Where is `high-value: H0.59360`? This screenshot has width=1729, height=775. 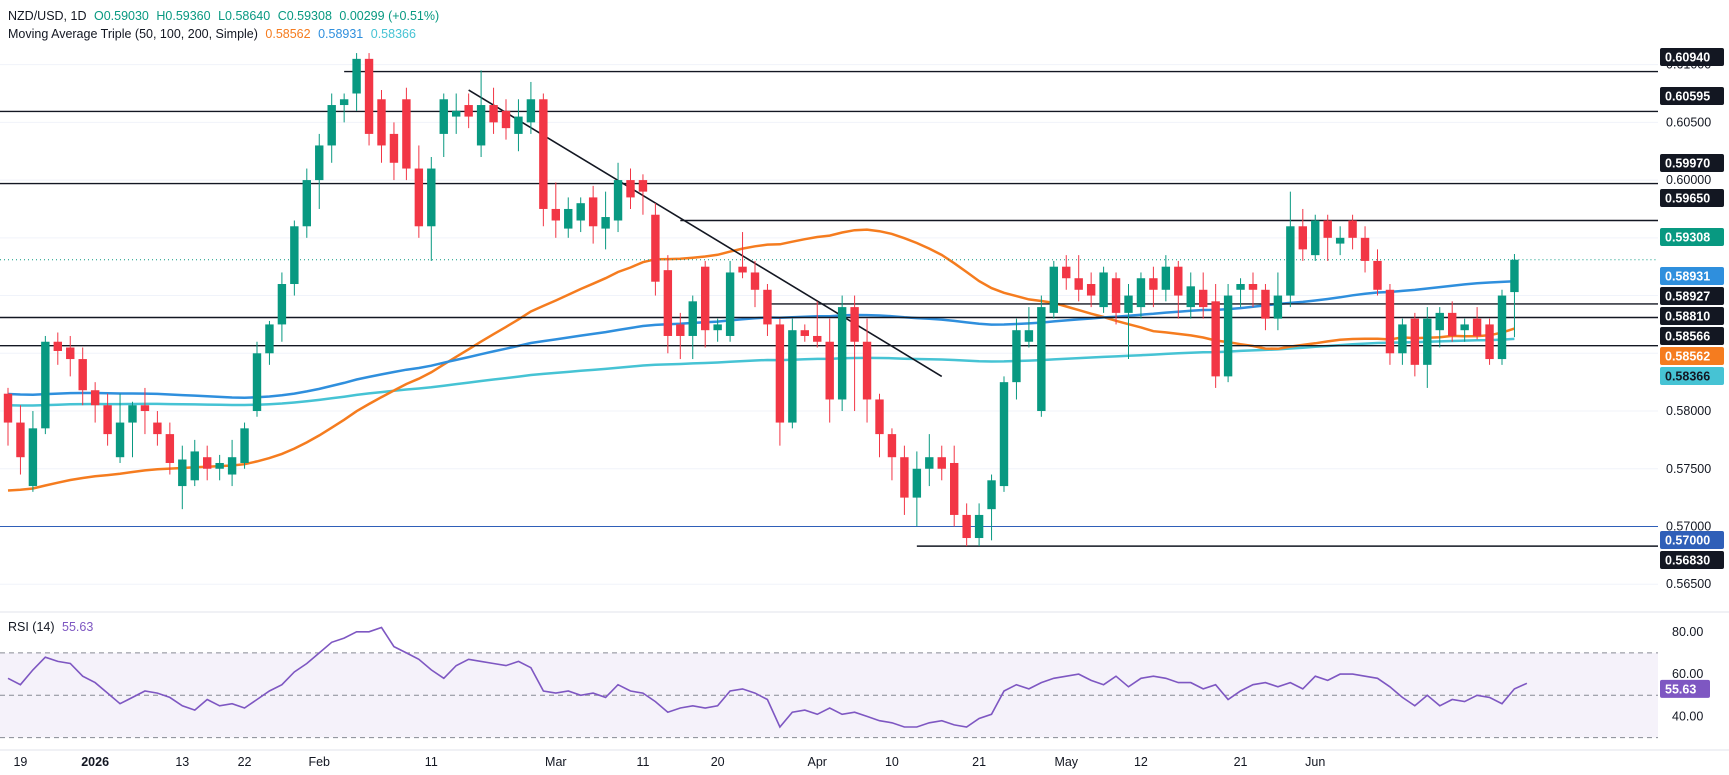 high-value: H0.59360 is located at coordinates (183, 16).